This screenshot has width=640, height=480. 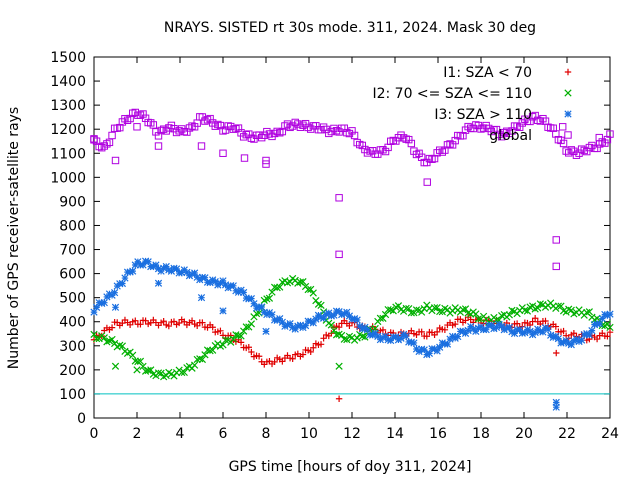 I want to click on legend-marker, so click(x=568, y=72).